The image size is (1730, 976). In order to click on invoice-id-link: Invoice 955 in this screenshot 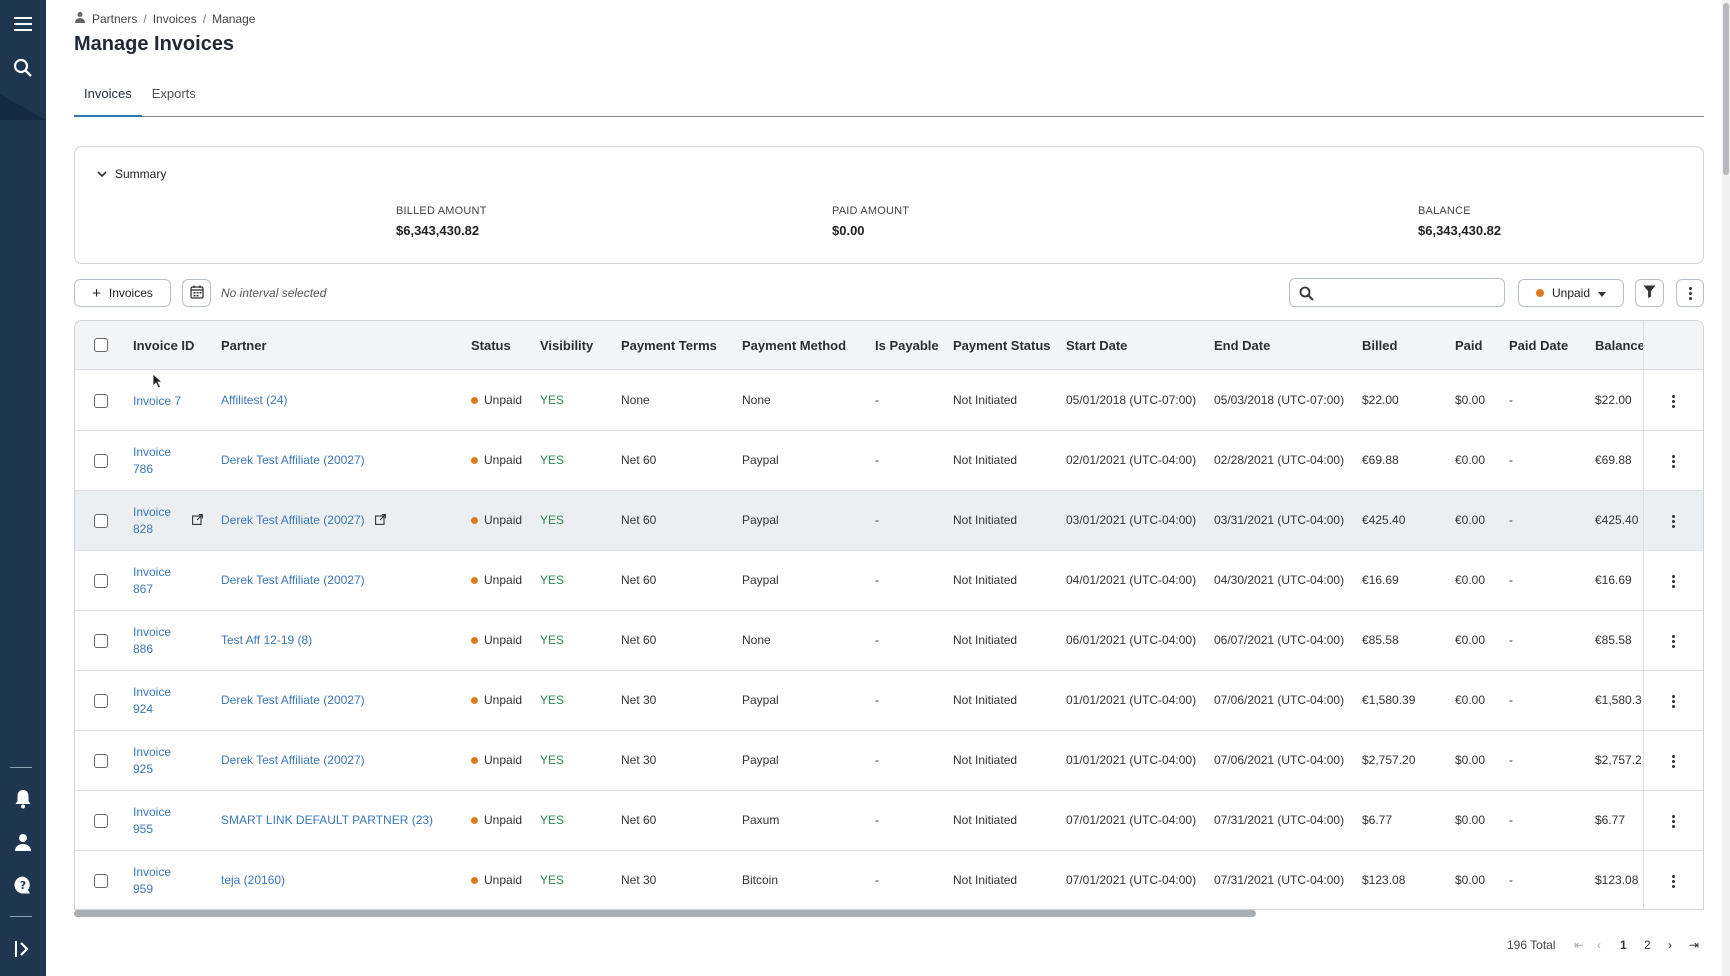, I will do `click(152, 821)`.